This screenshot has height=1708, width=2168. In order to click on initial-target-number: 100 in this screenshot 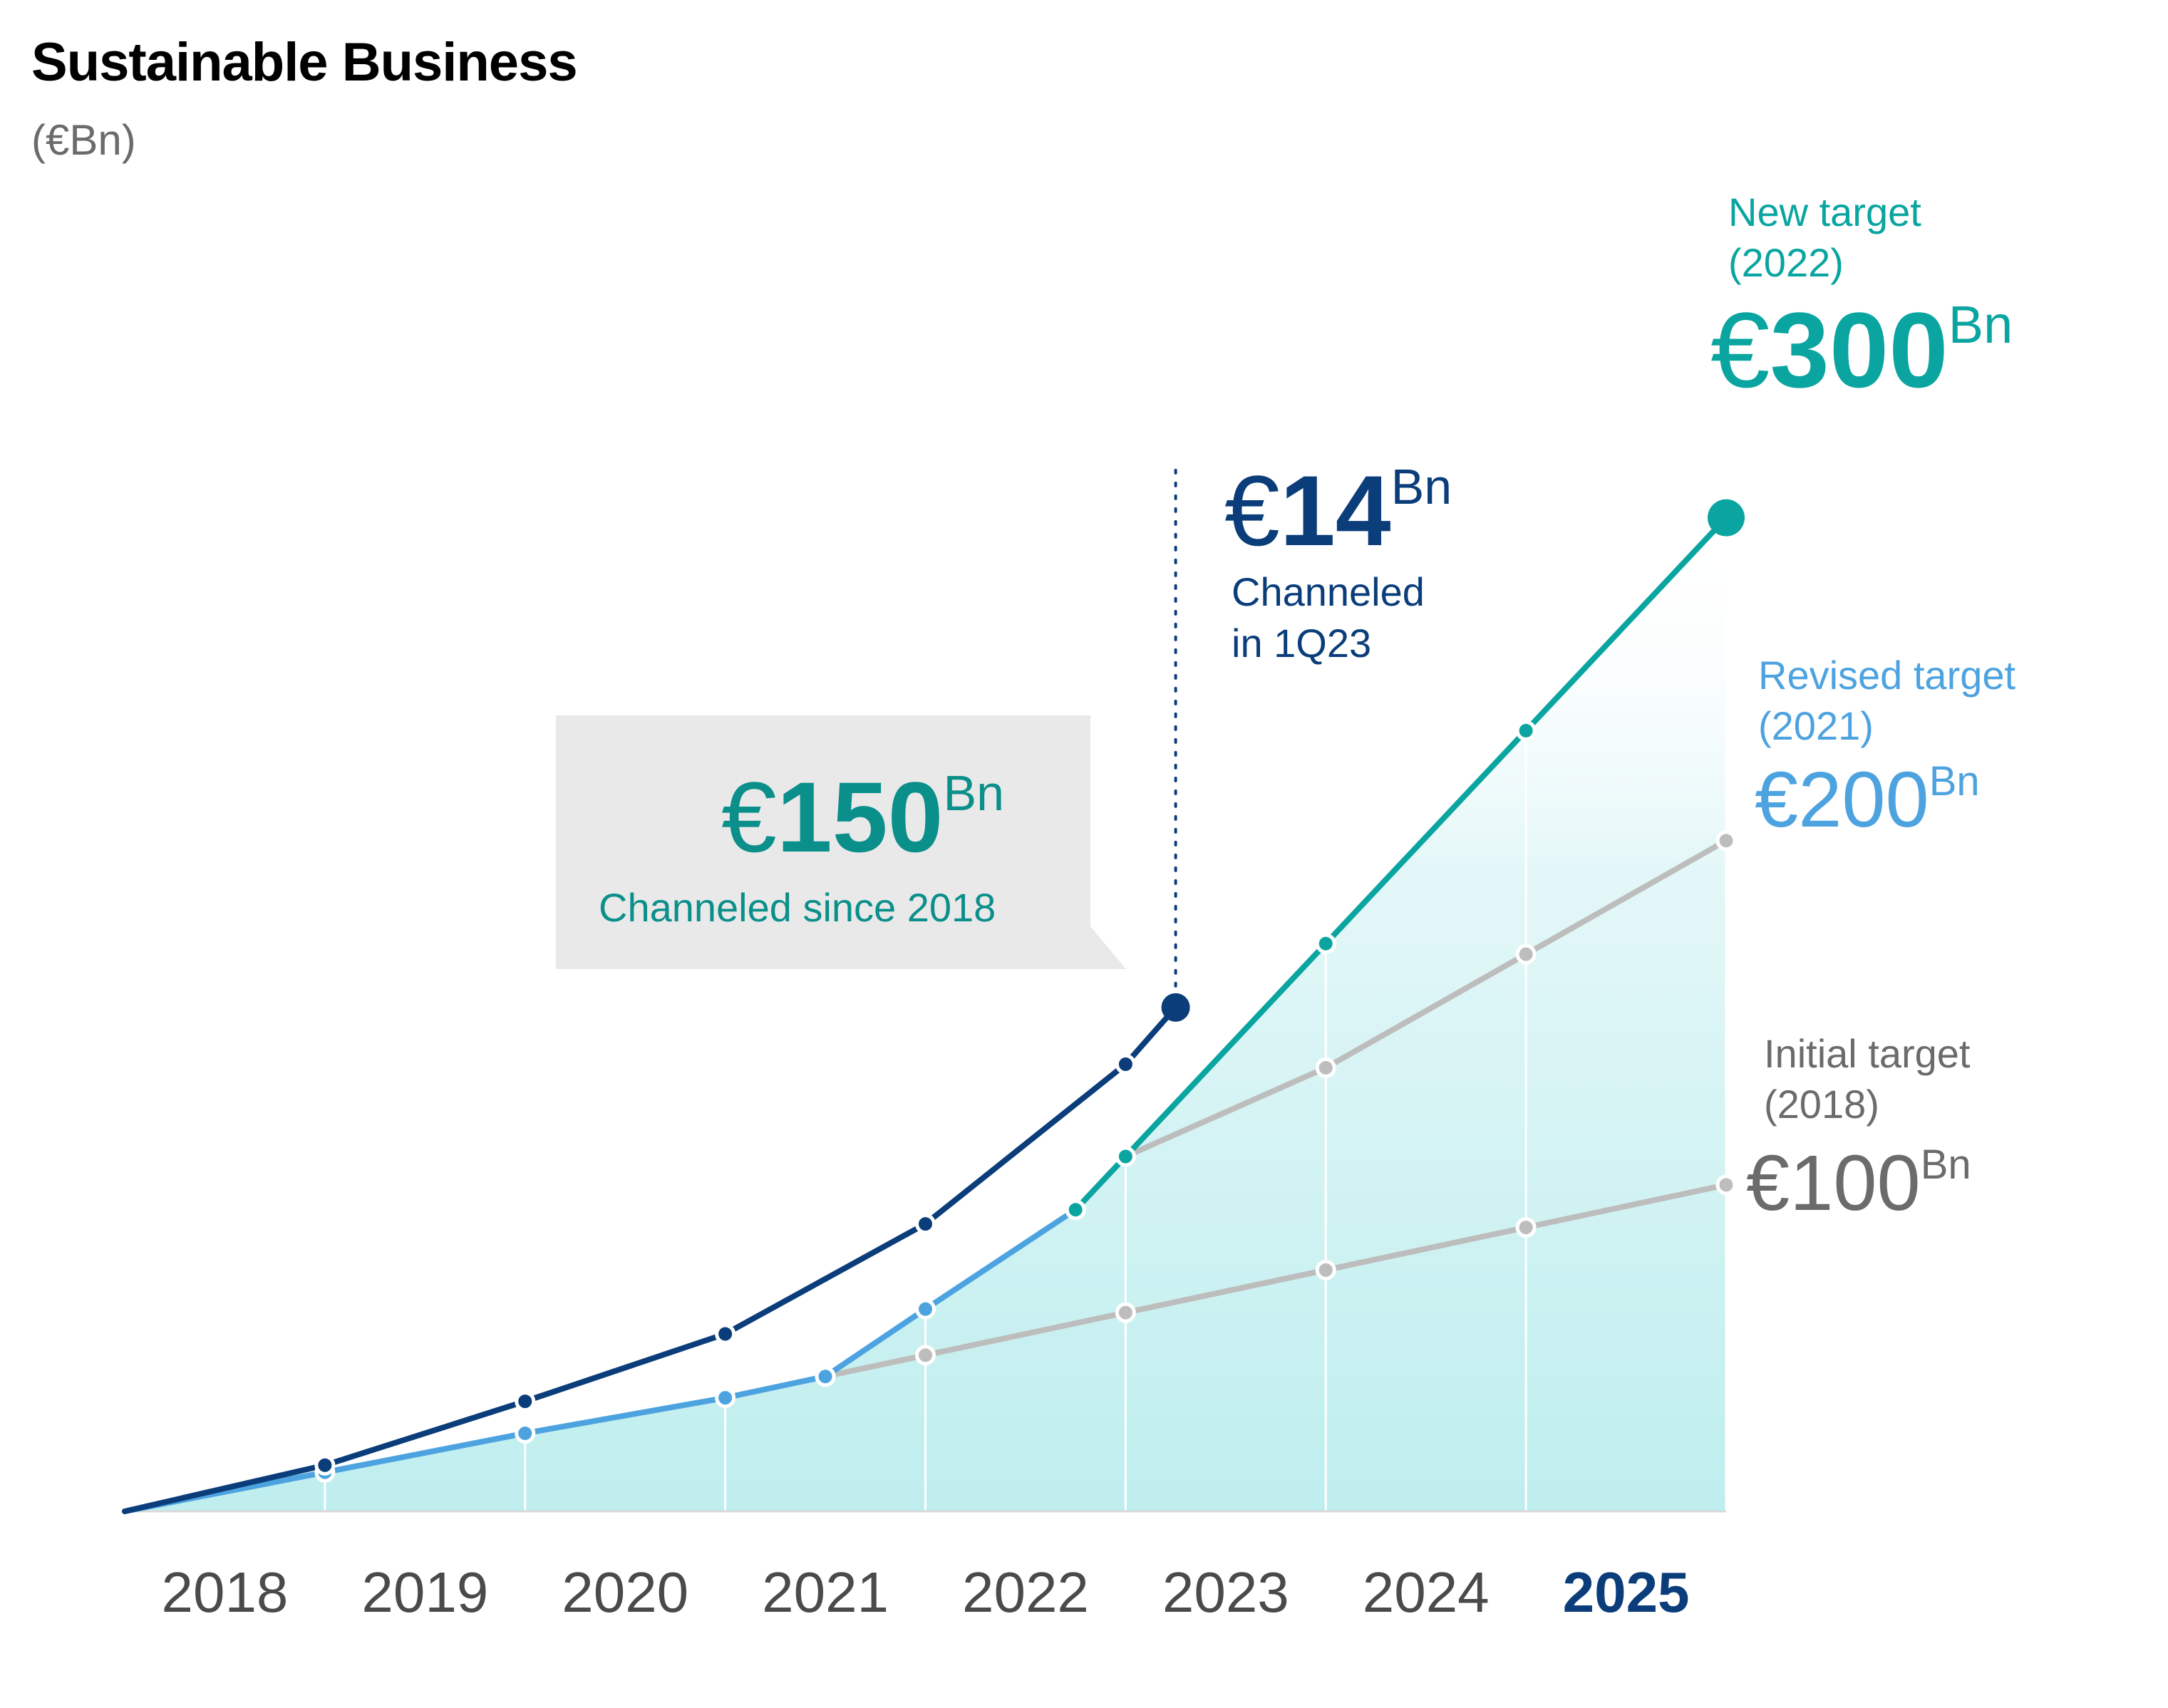, I will do `click(1855, 1183)`.